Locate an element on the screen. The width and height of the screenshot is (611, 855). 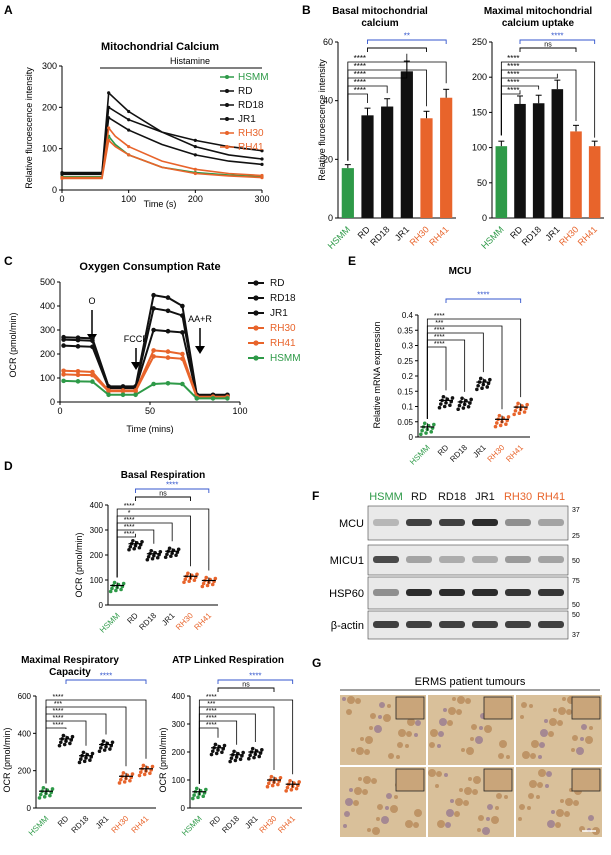
legend-marker is located at coordinates (227, 105).